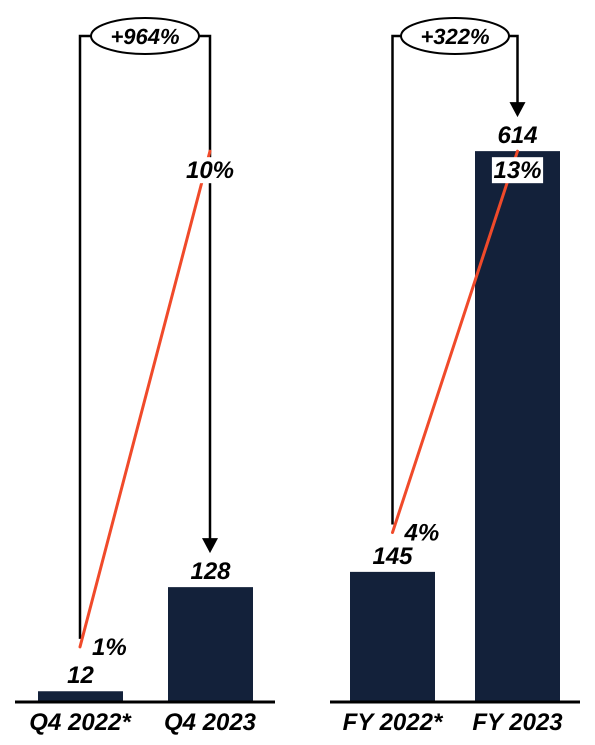  I want to click on data-label: 12, so click(80, 676).